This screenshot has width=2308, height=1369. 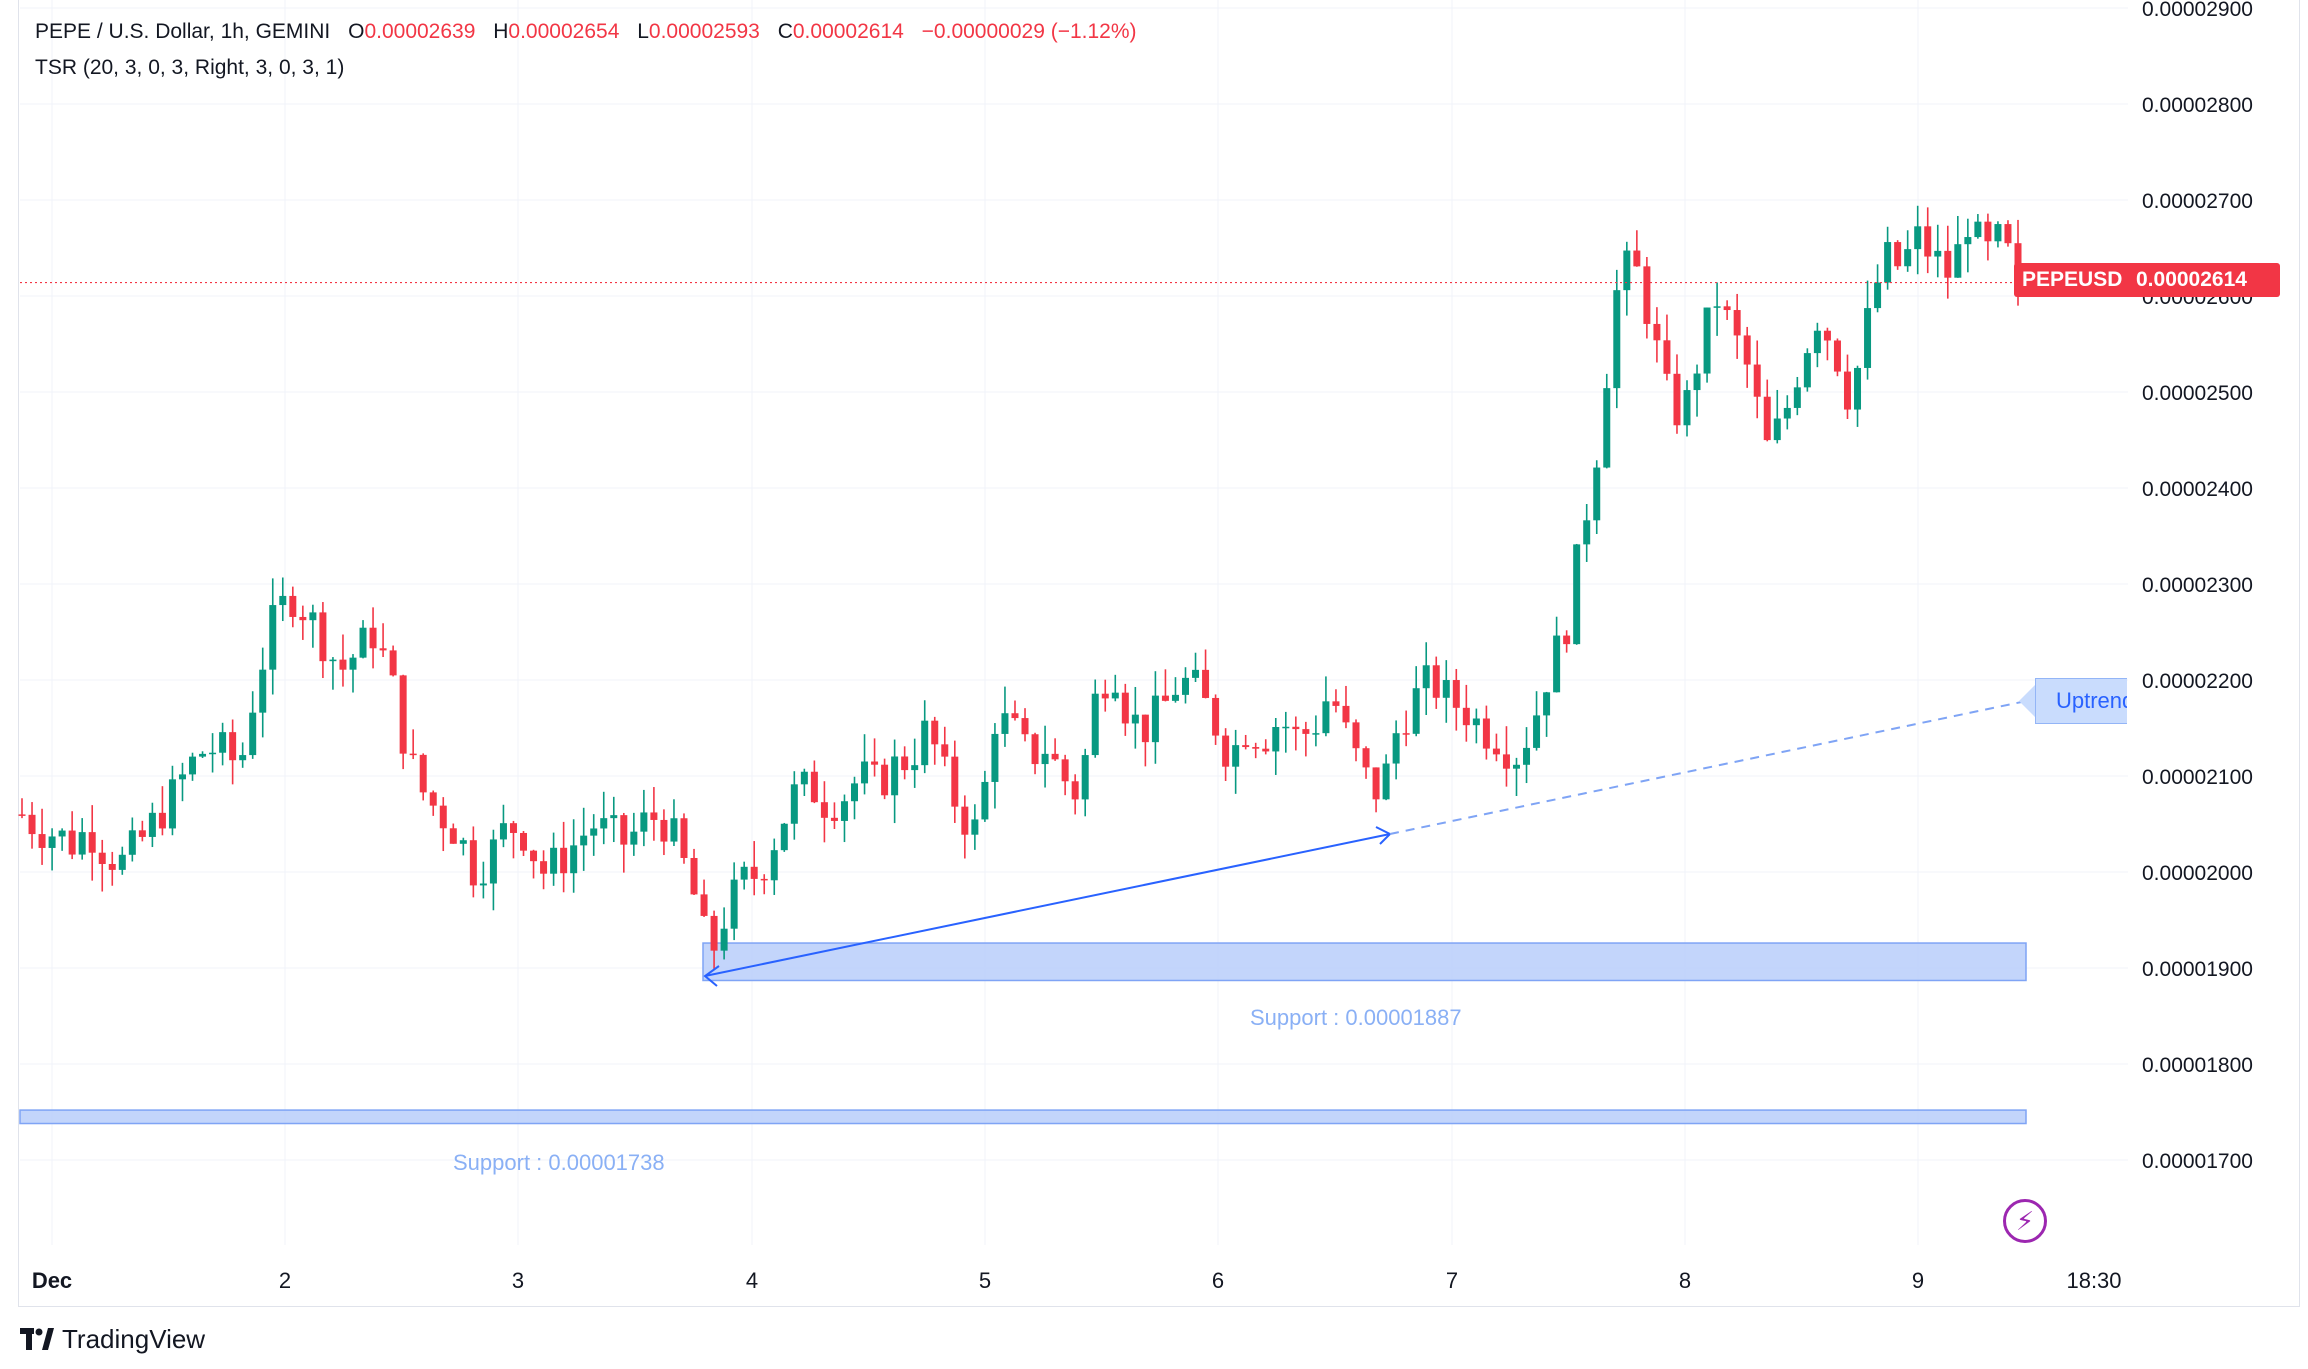 What do you see at coordinates (1029, 31) in the screenshot?
I see `legend-change: −0.00000029 (−1.12%)` at bounding box center [1029, 31].